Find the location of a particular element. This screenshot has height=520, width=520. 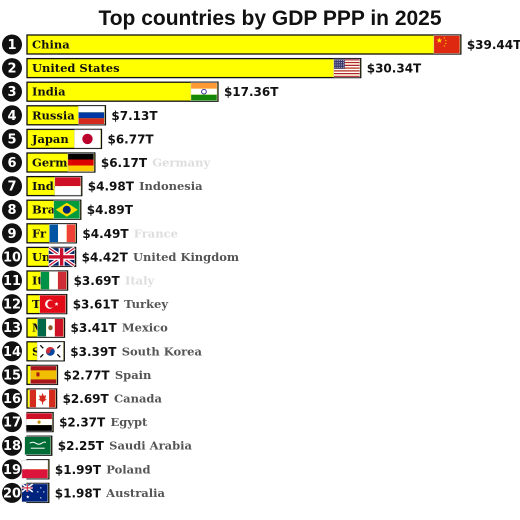

bar-inside-label: T is located at coordinates (36, 304).